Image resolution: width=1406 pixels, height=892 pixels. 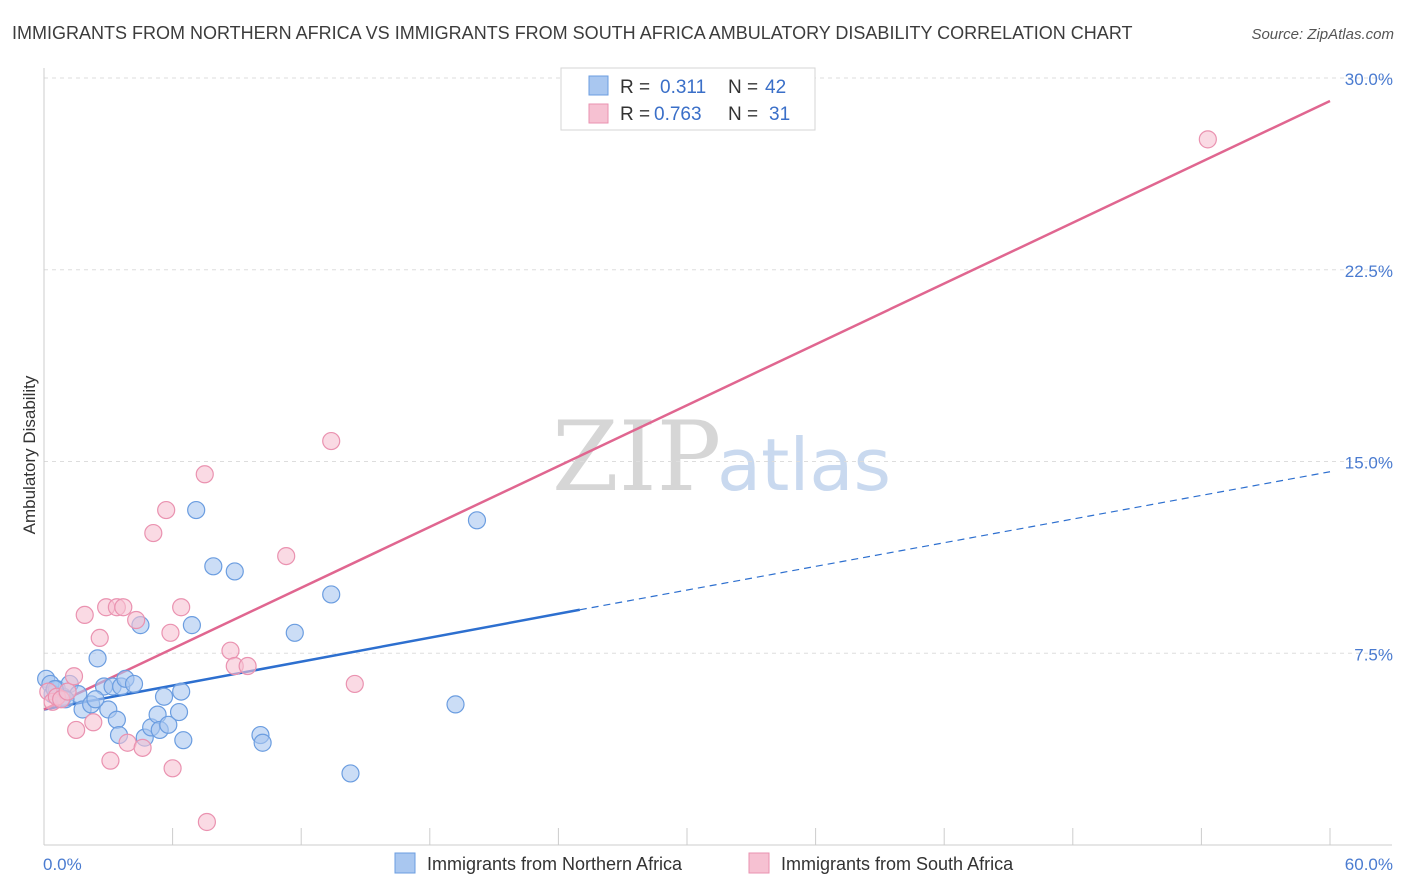 What do you see at coordinates (683, 87) in the screenshot?
I see `legend-r-value-1: 0.311` at bounding box center [683, 87].